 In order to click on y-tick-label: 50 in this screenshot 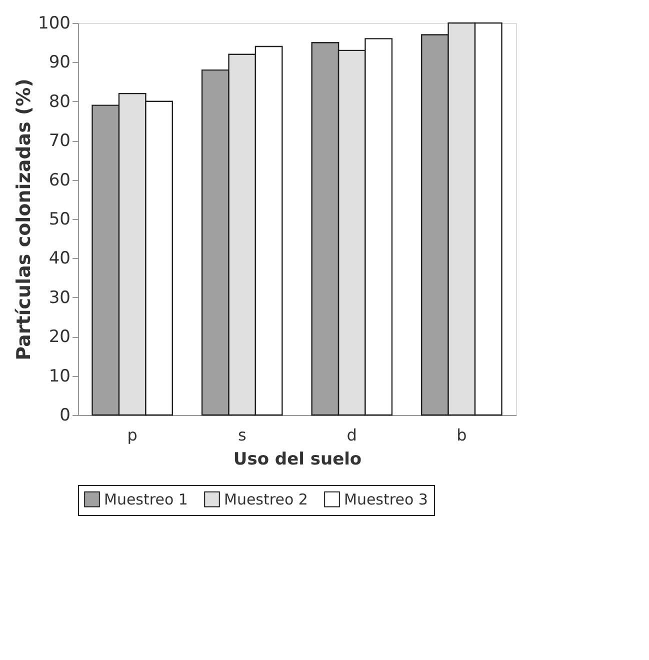, I will do `click(59, 220)`.